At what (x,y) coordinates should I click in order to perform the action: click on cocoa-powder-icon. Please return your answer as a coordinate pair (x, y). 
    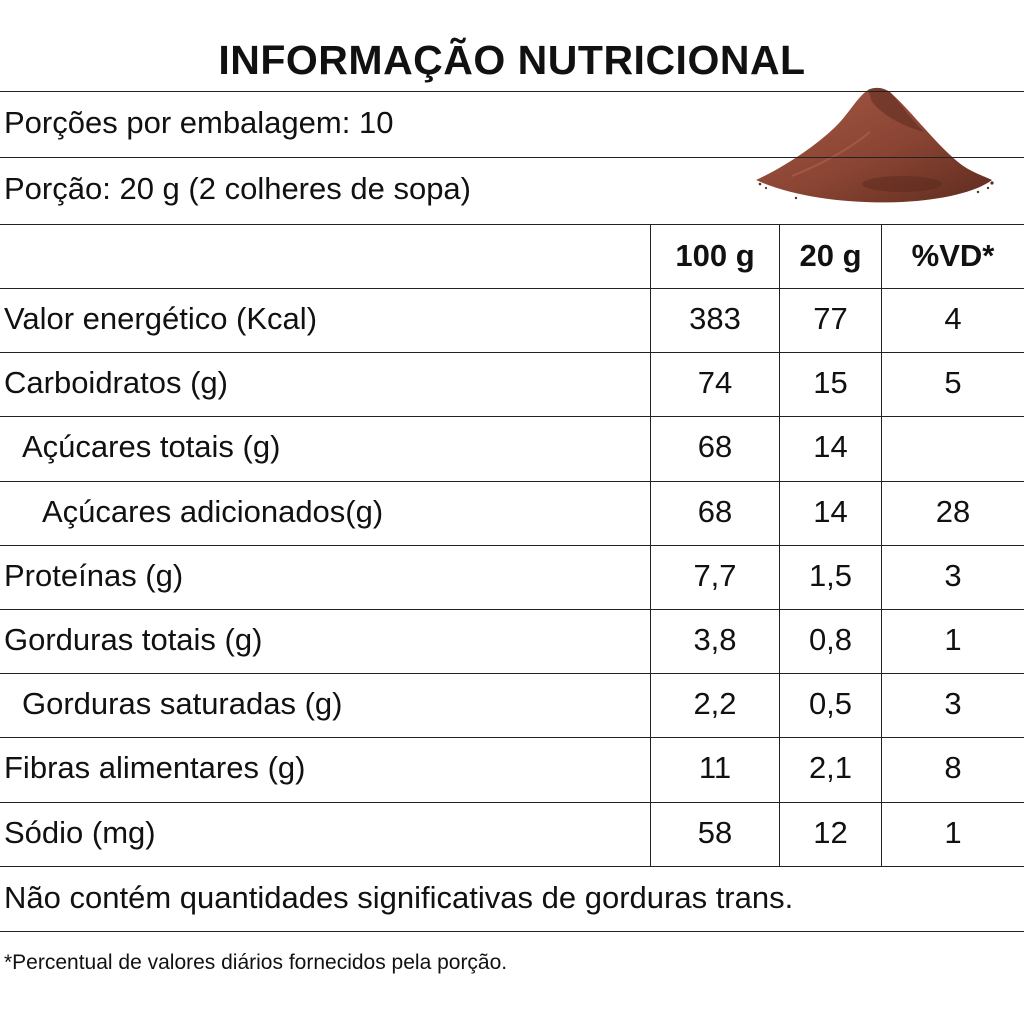
    Looking at the image, I should click on (875, 145).